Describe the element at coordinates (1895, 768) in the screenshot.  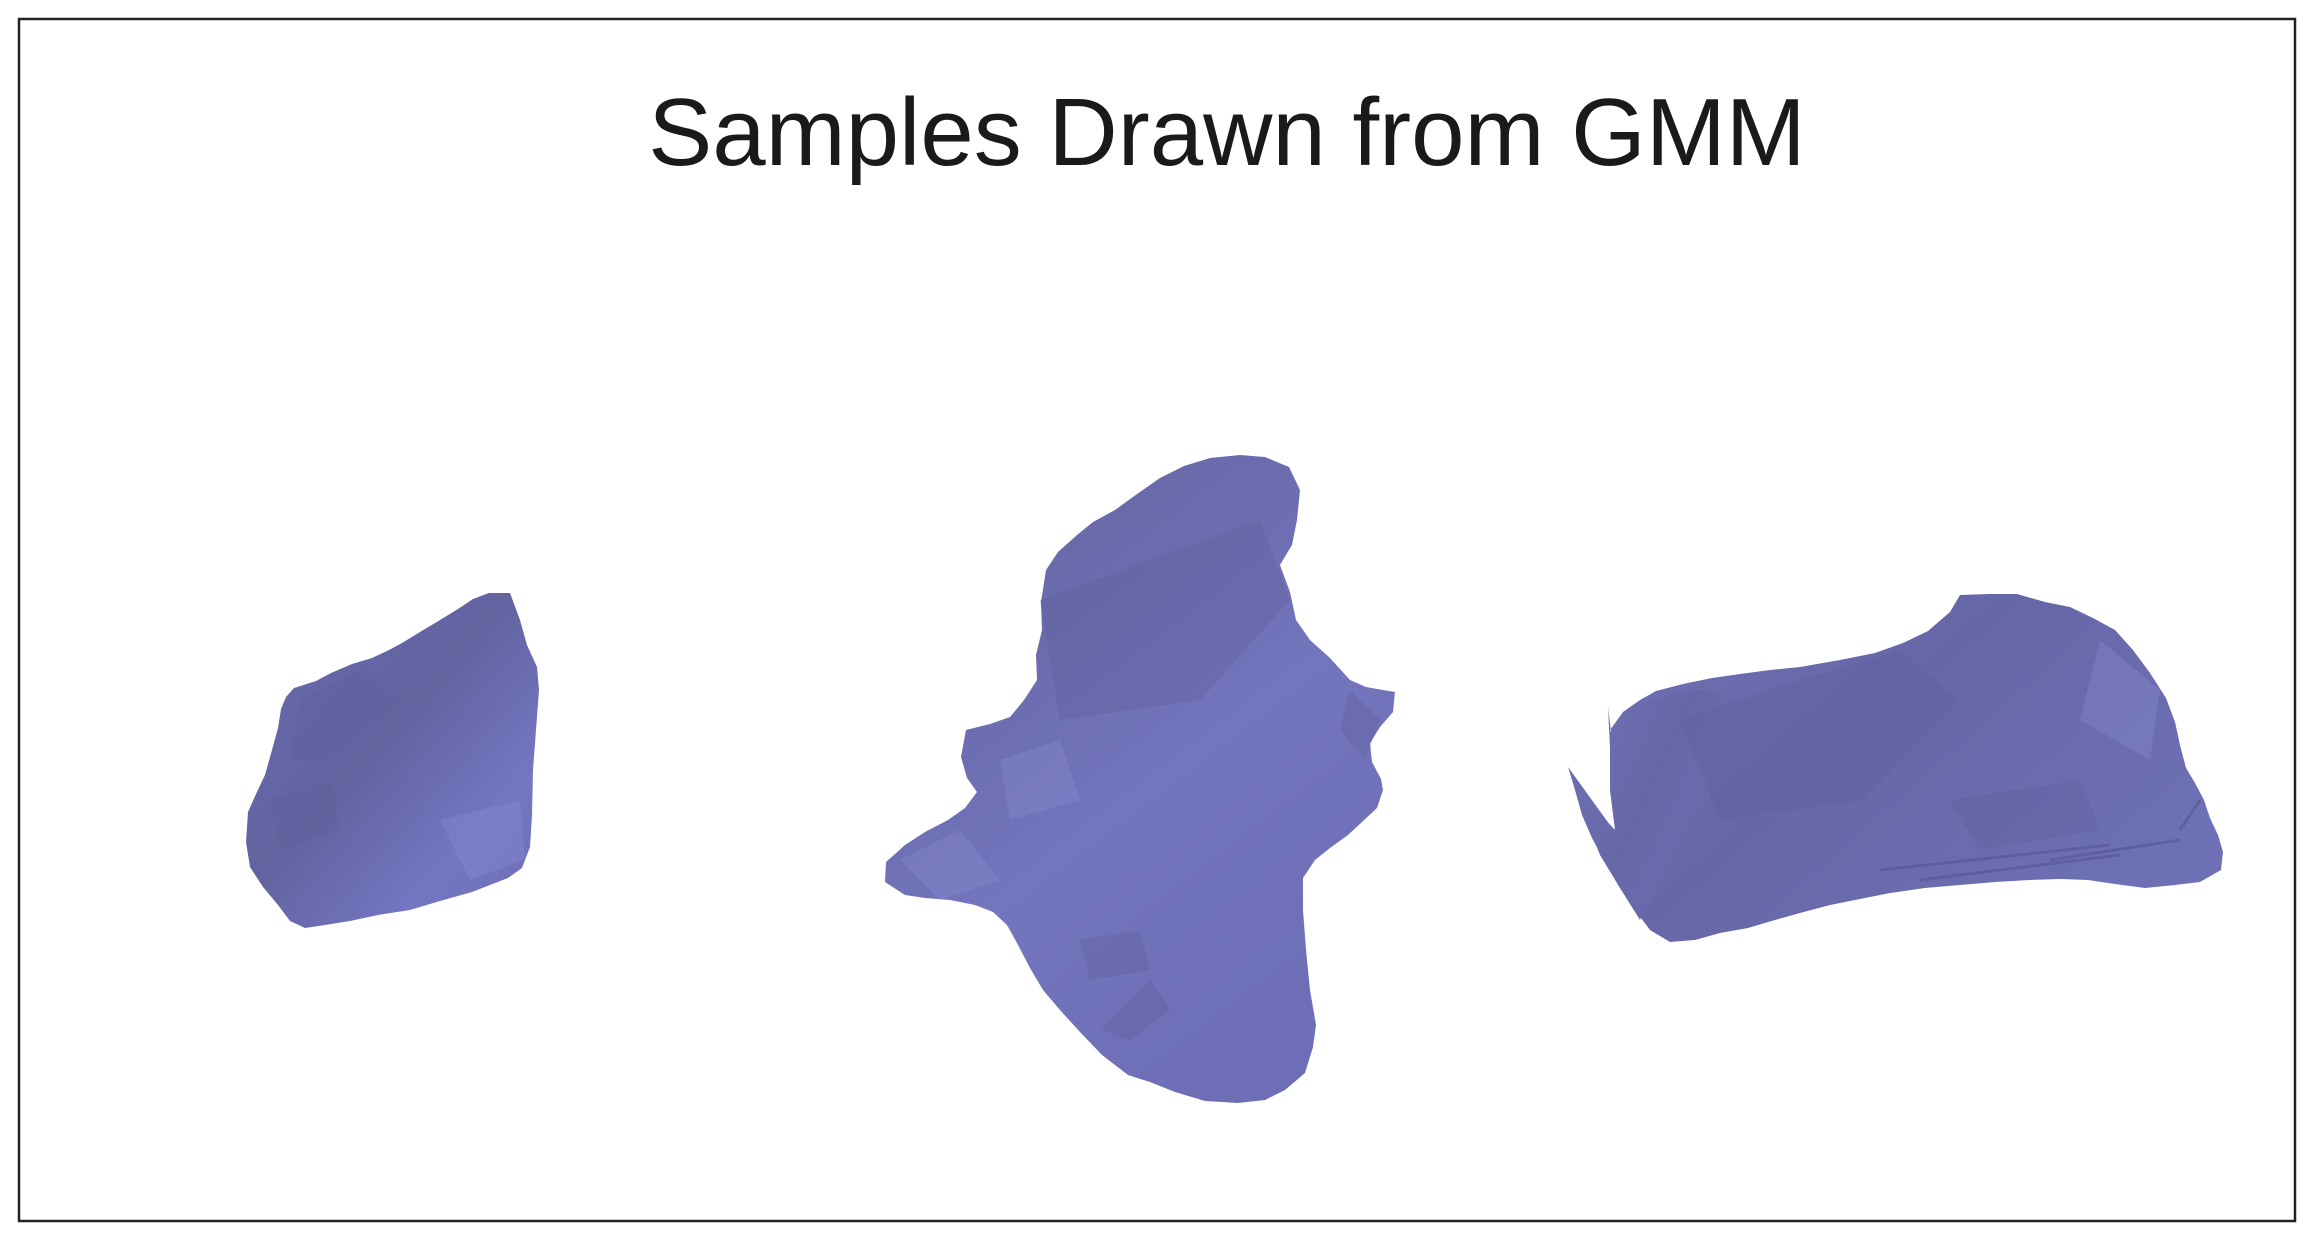
I see `sample-3-blob` at that location.